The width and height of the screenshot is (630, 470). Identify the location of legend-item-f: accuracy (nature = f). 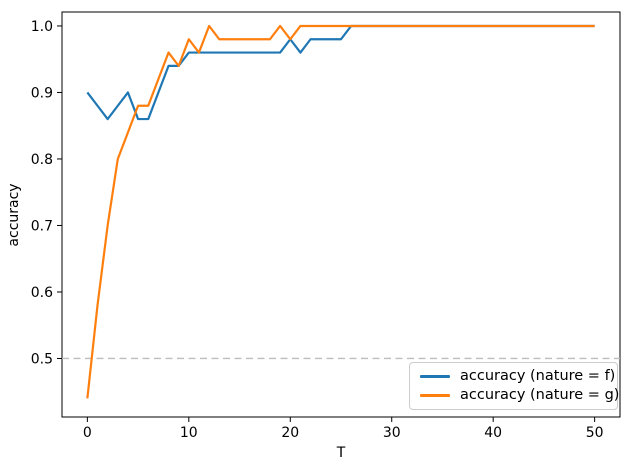
(517, 376).